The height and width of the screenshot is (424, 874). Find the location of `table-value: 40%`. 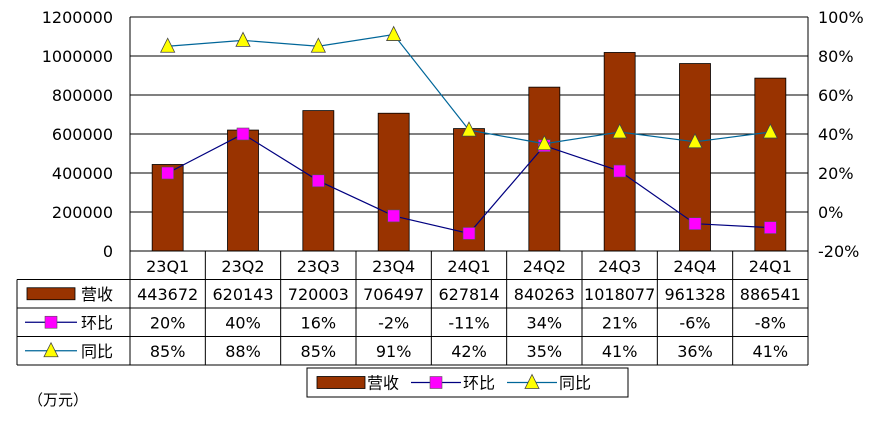

table-value: 40% is located at coordinates (243, 322).